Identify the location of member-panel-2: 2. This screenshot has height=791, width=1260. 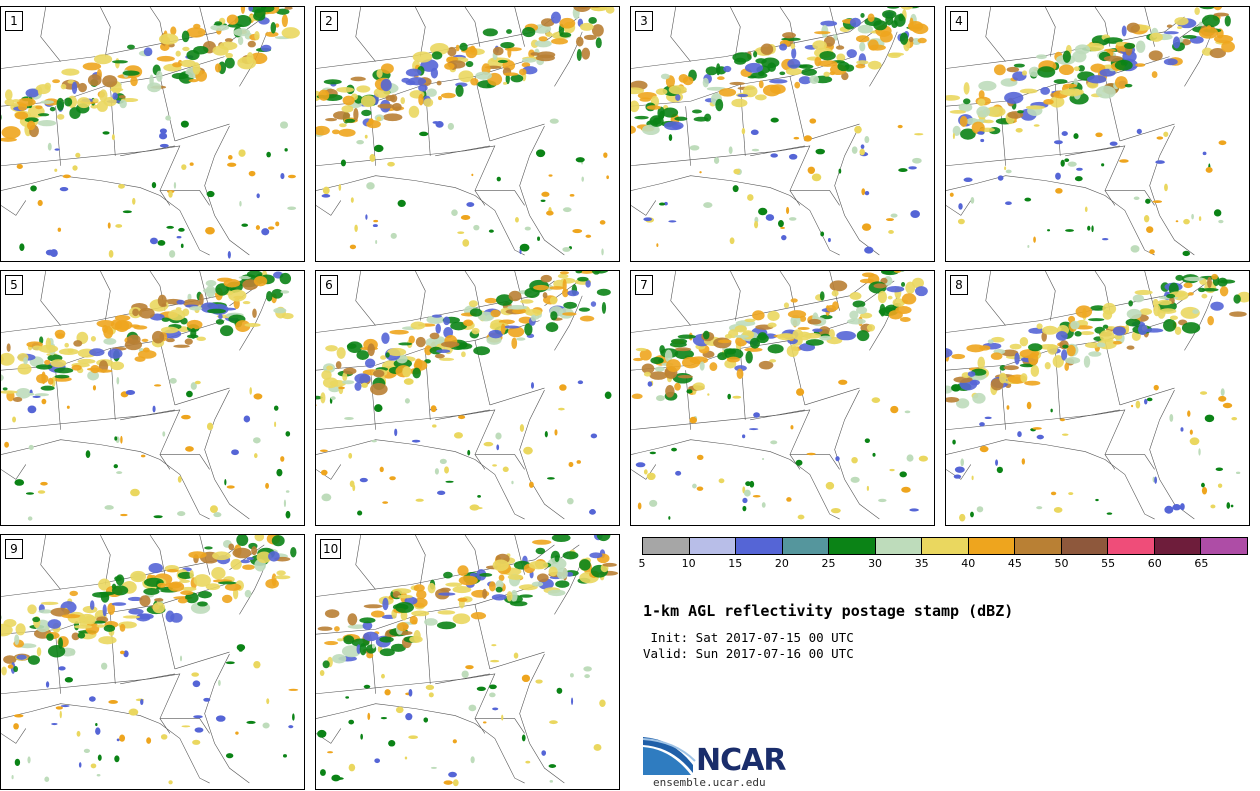
(467, 134).